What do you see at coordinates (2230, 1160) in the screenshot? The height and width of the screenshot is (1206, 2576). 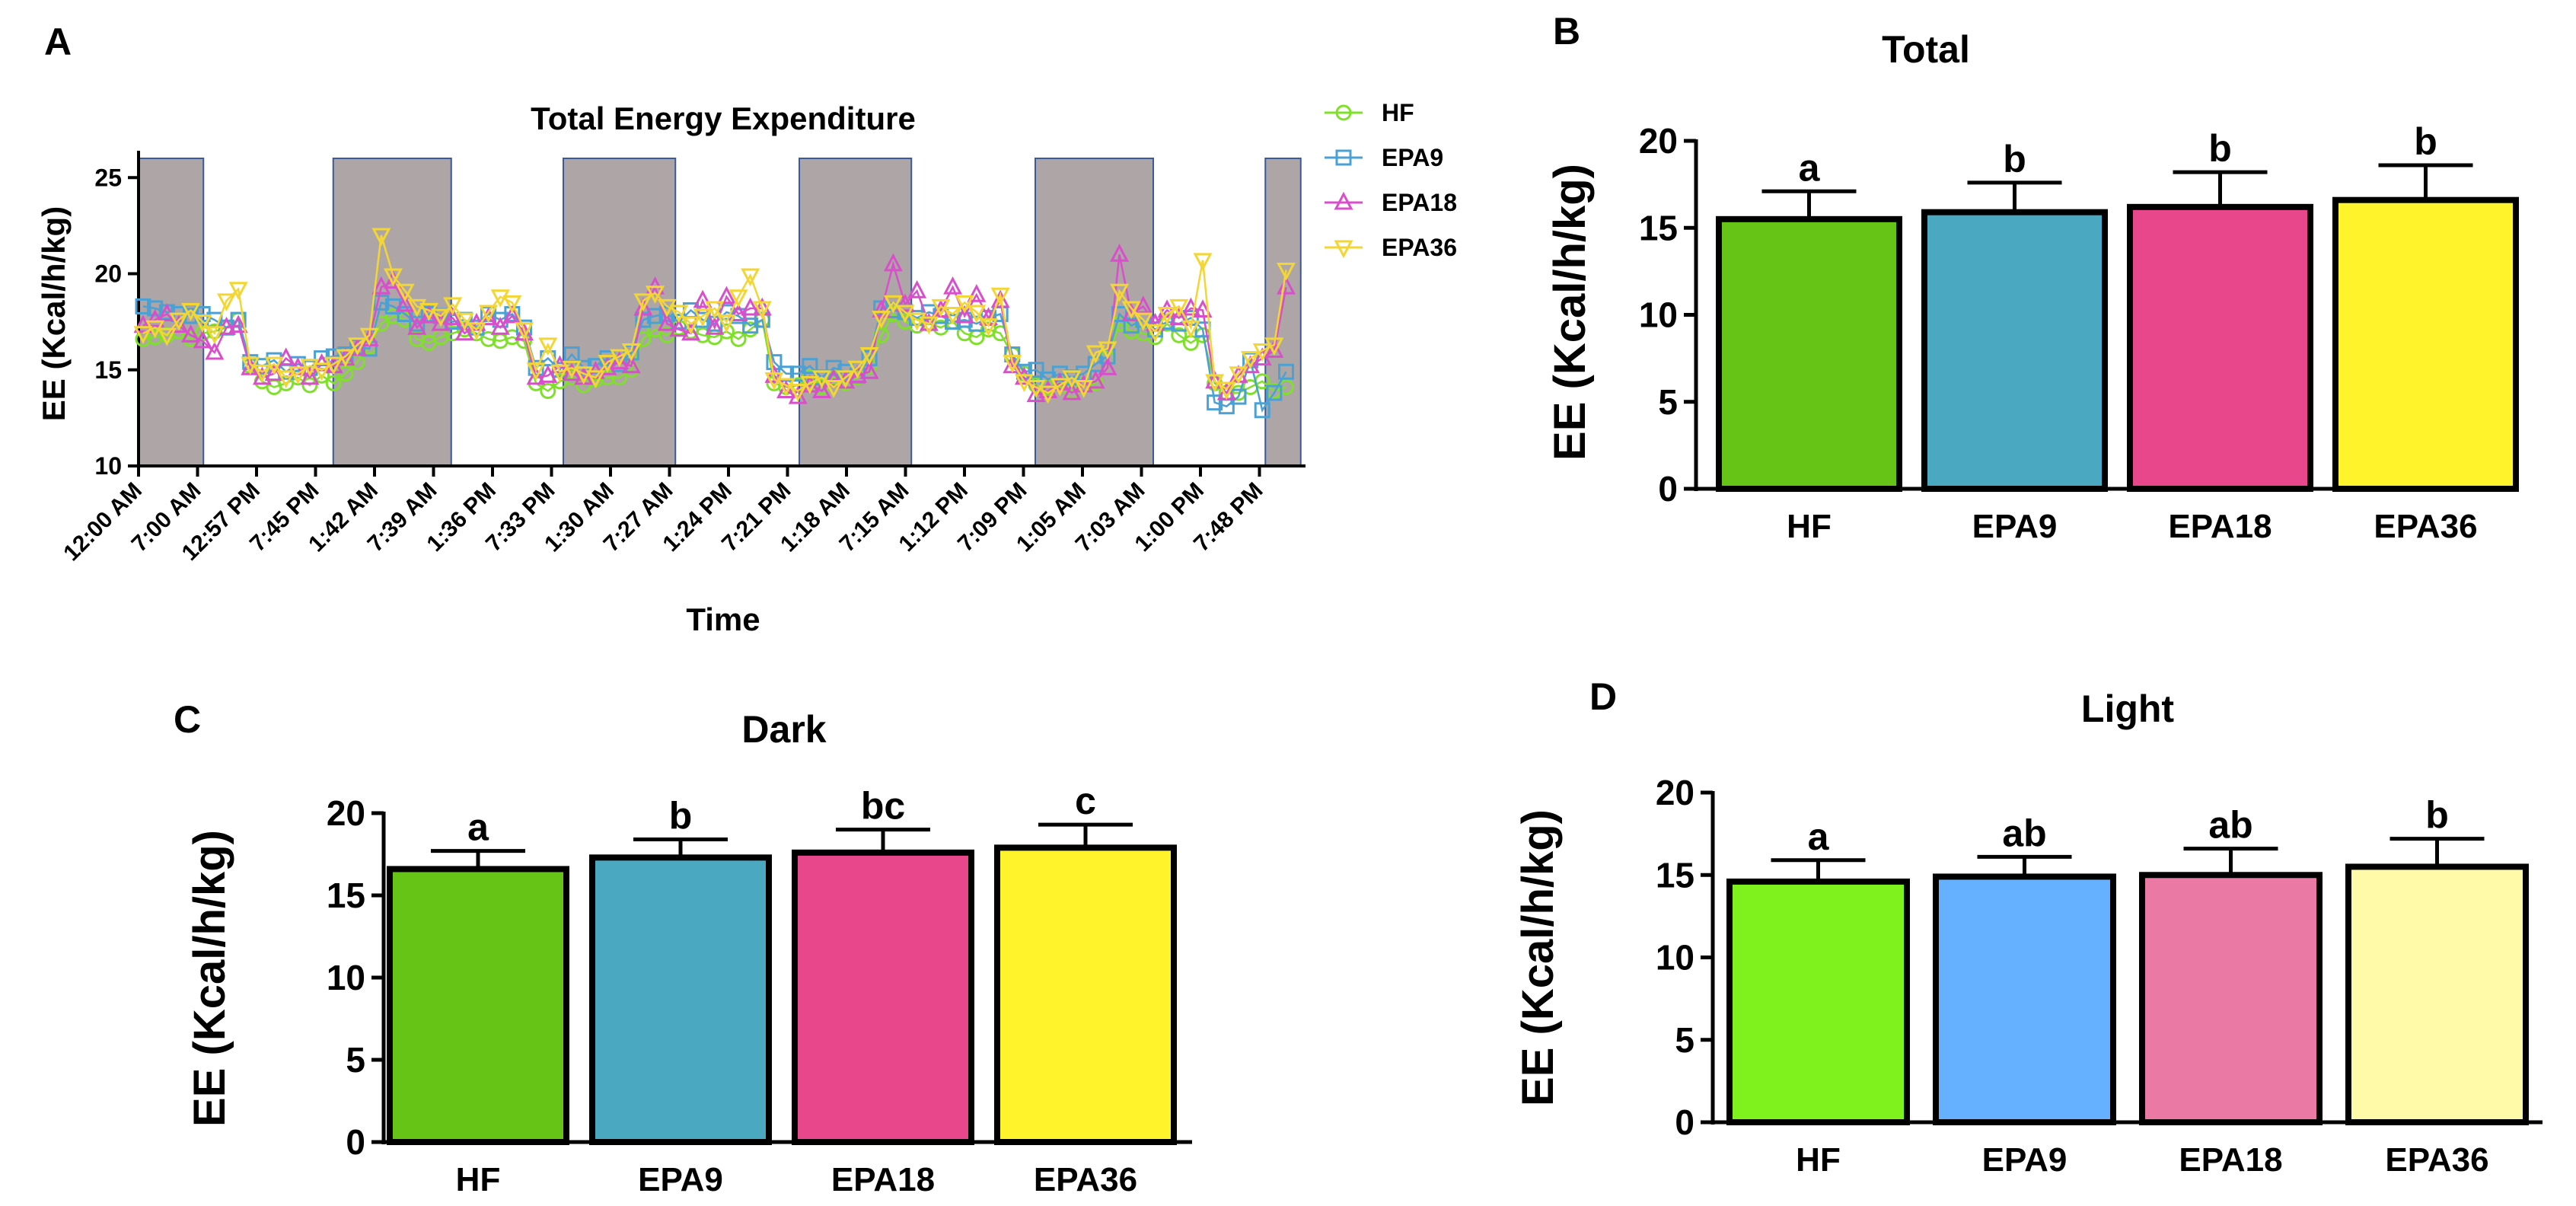 I see `x-tick-label: EPA18` at bounding box center [2230, 1160].